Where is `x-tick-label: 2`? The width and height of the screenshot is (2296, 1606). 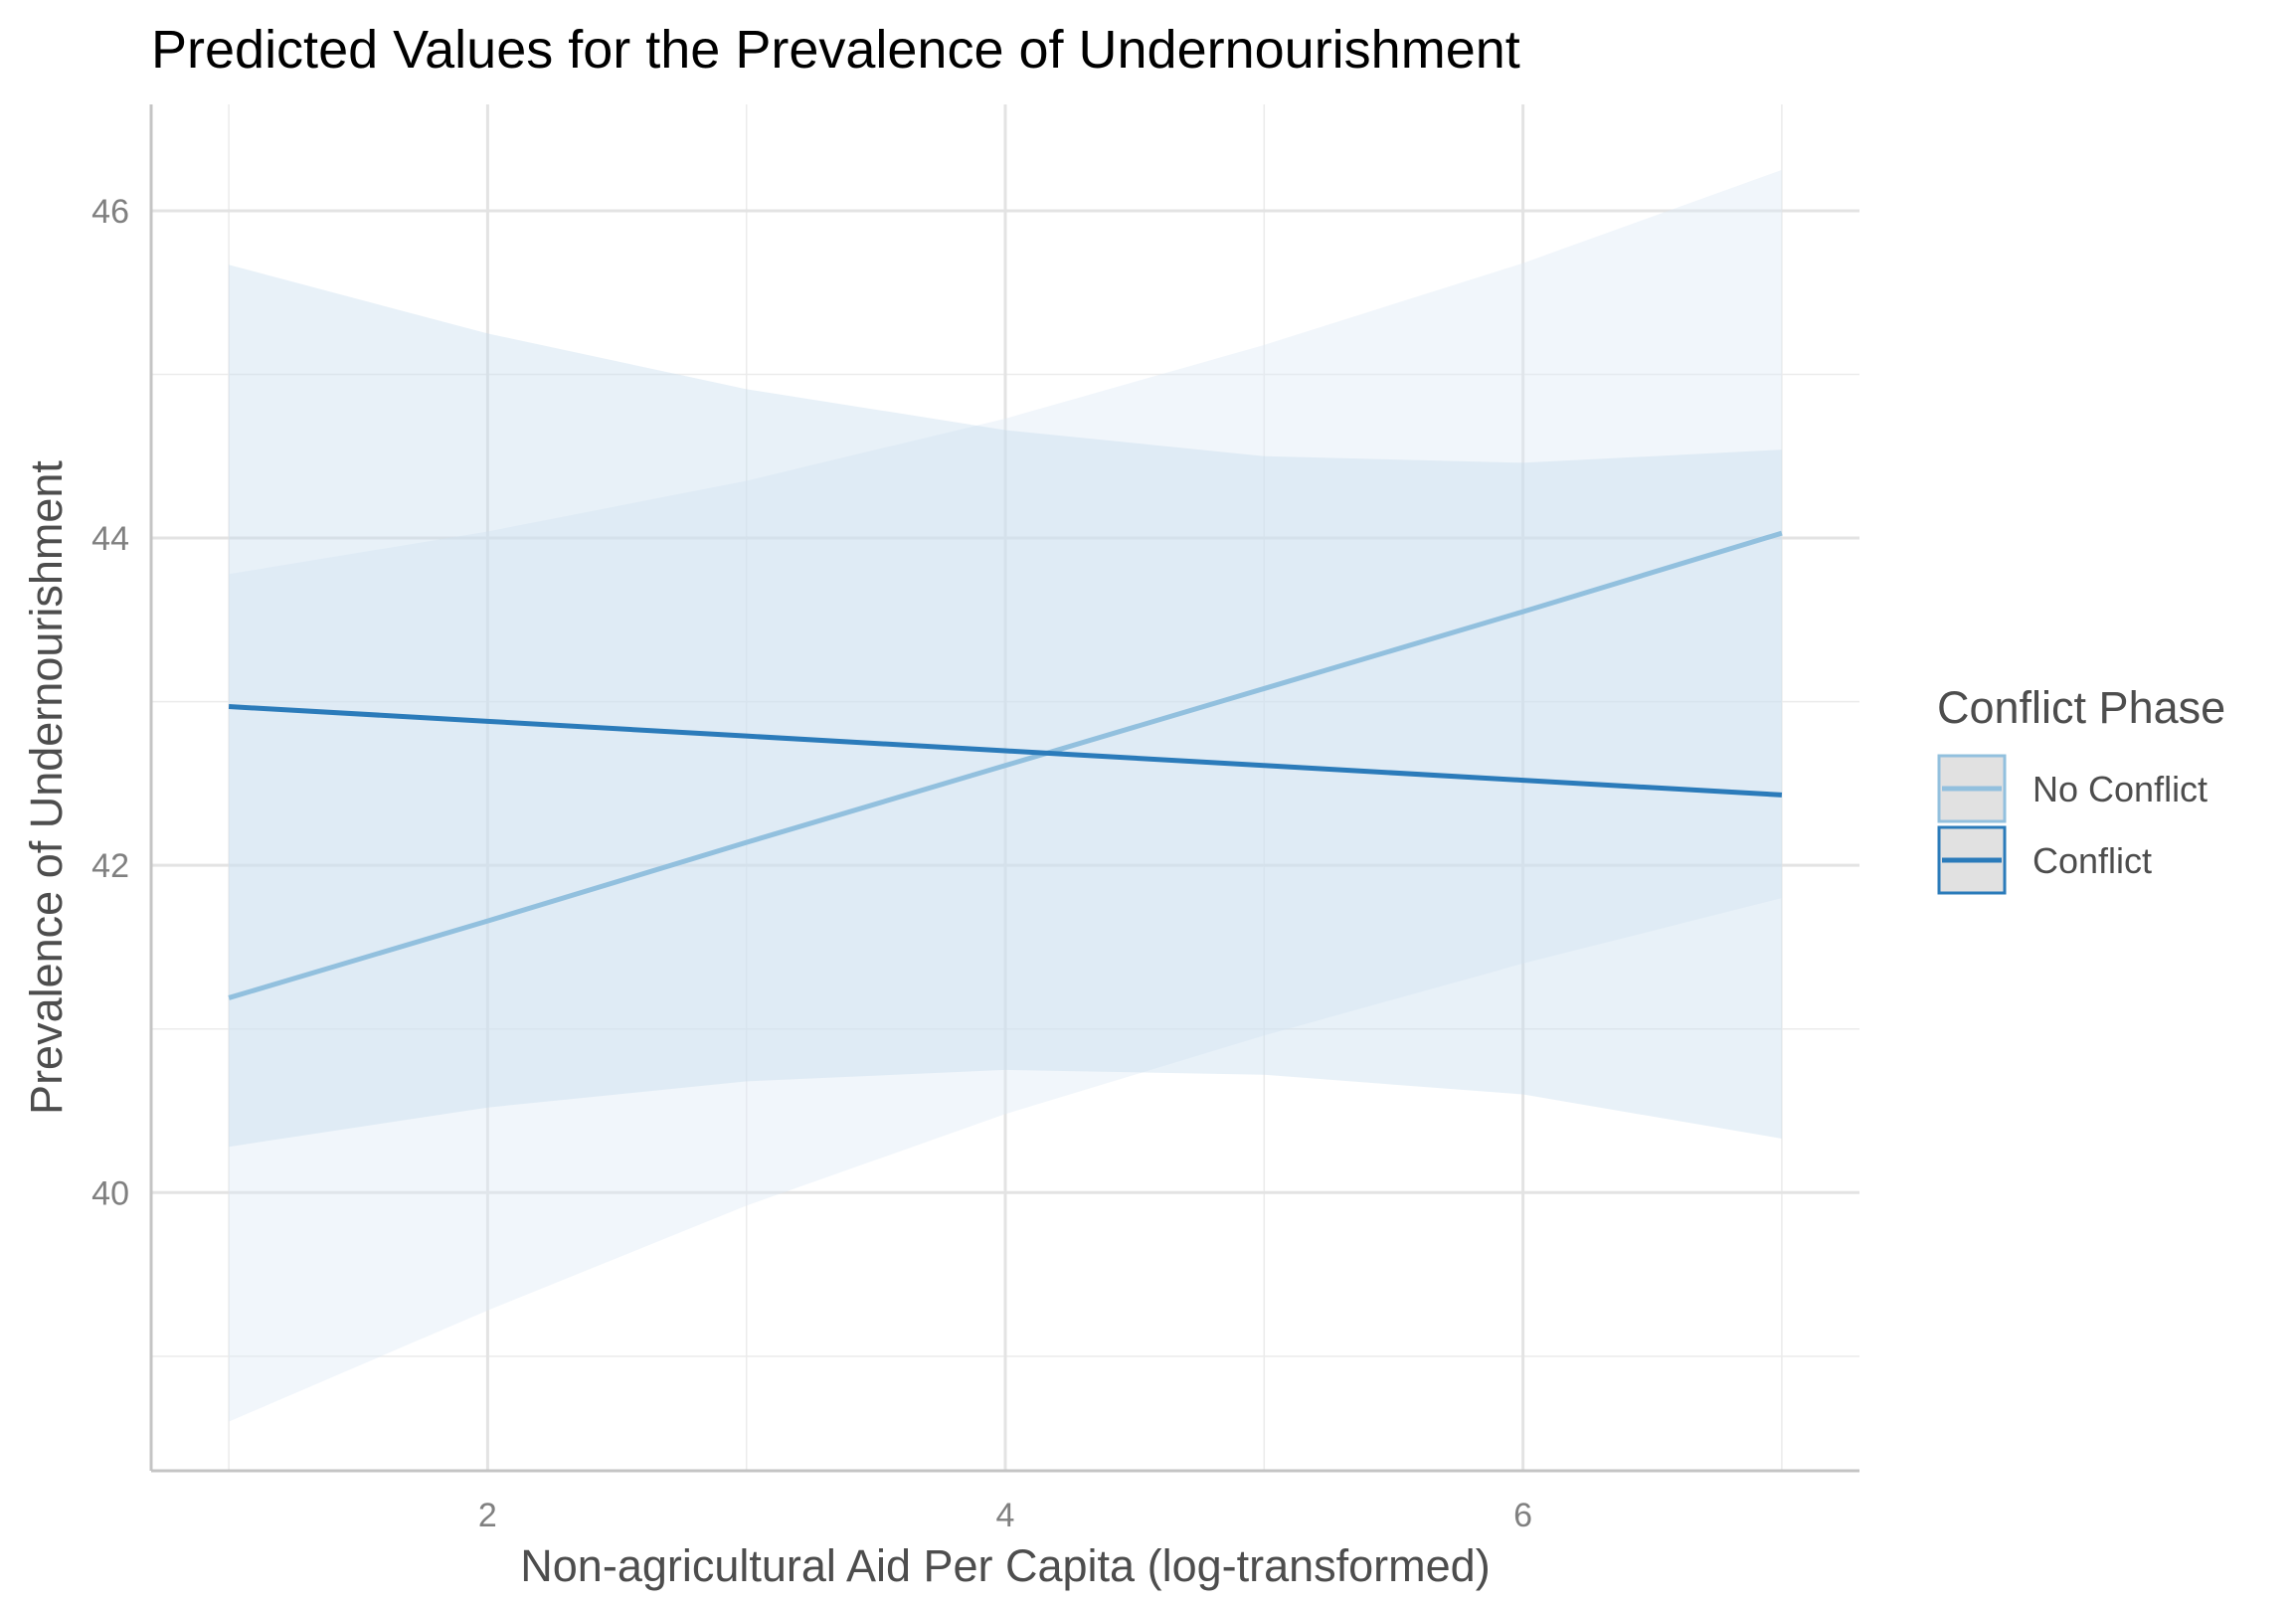 x-tick-label: 2 is located at coordinates (487, 1516).